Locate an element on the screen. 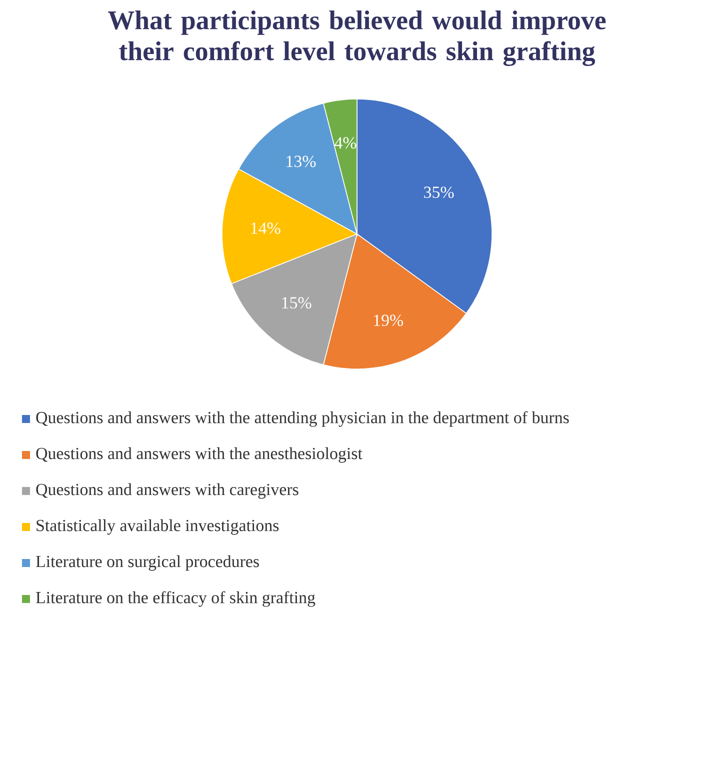 The height and width of the screenshot is (759, 715). data-label: 35% is located at coordinates (439, 192).